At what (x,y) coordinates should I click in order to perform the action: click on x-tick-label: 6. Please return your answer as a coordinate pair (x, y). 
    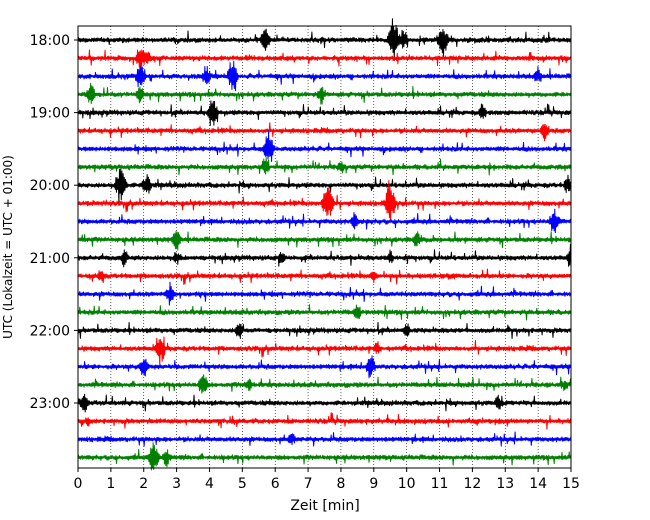
    Looking at the image, I should click on (275, 484).